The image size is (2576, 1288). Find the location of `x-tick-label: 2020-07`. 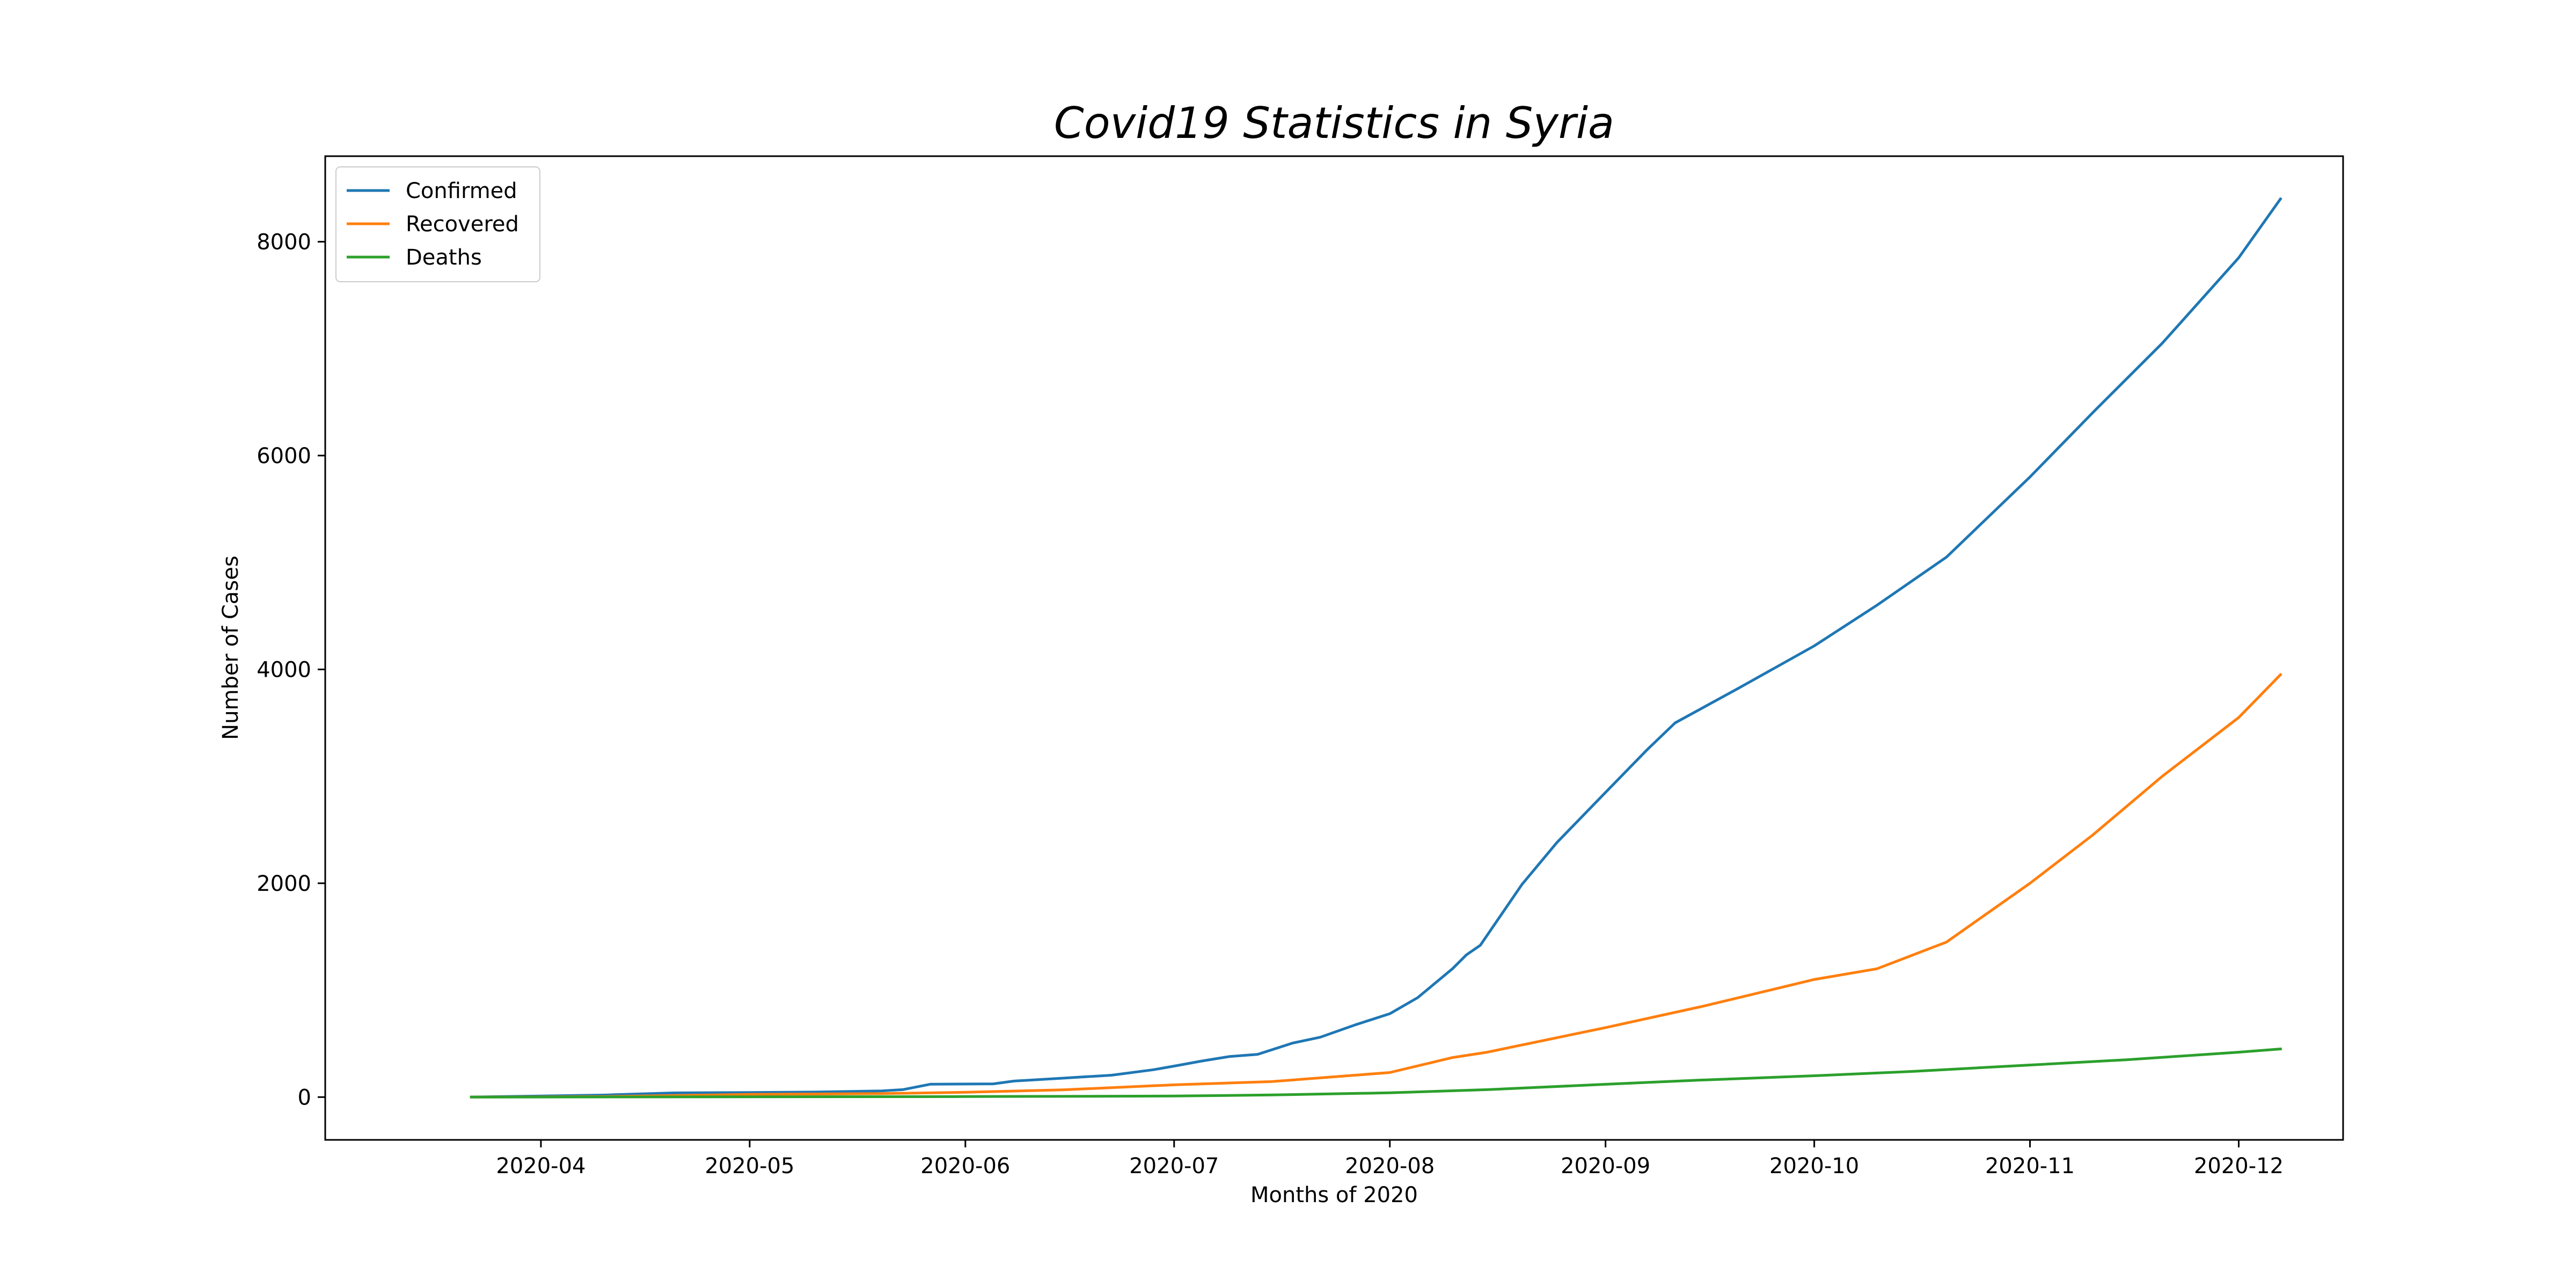

x-tick-label: 2020-07 is located at coordinates (1174, 1166).